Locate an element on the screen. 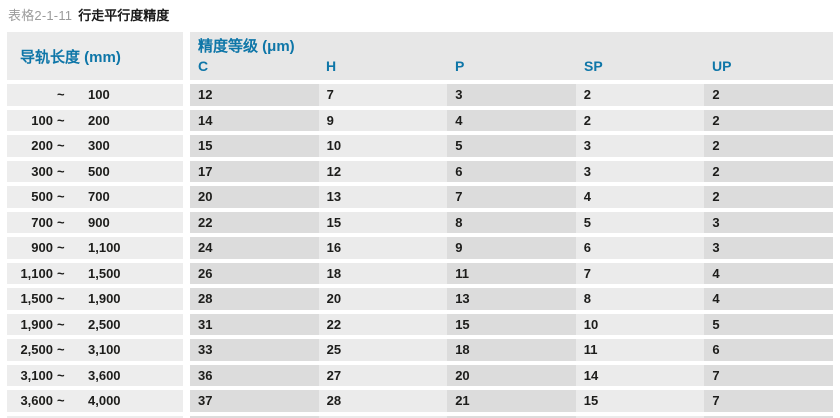  value-cell-h: 25 is located at coordinates (383, 350).